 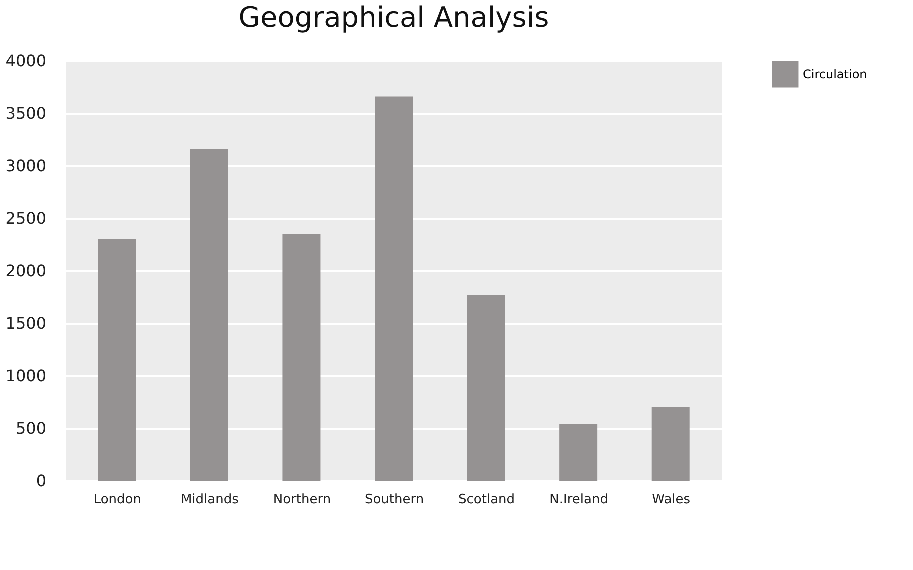 I want to click on y-tick-label: 3500, so click(x=26, y=113).